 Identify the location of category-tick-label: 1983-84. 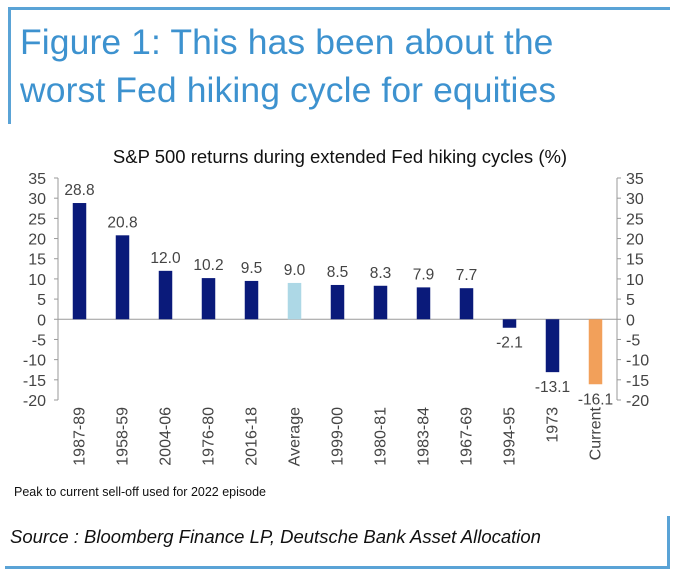
(424, 436).